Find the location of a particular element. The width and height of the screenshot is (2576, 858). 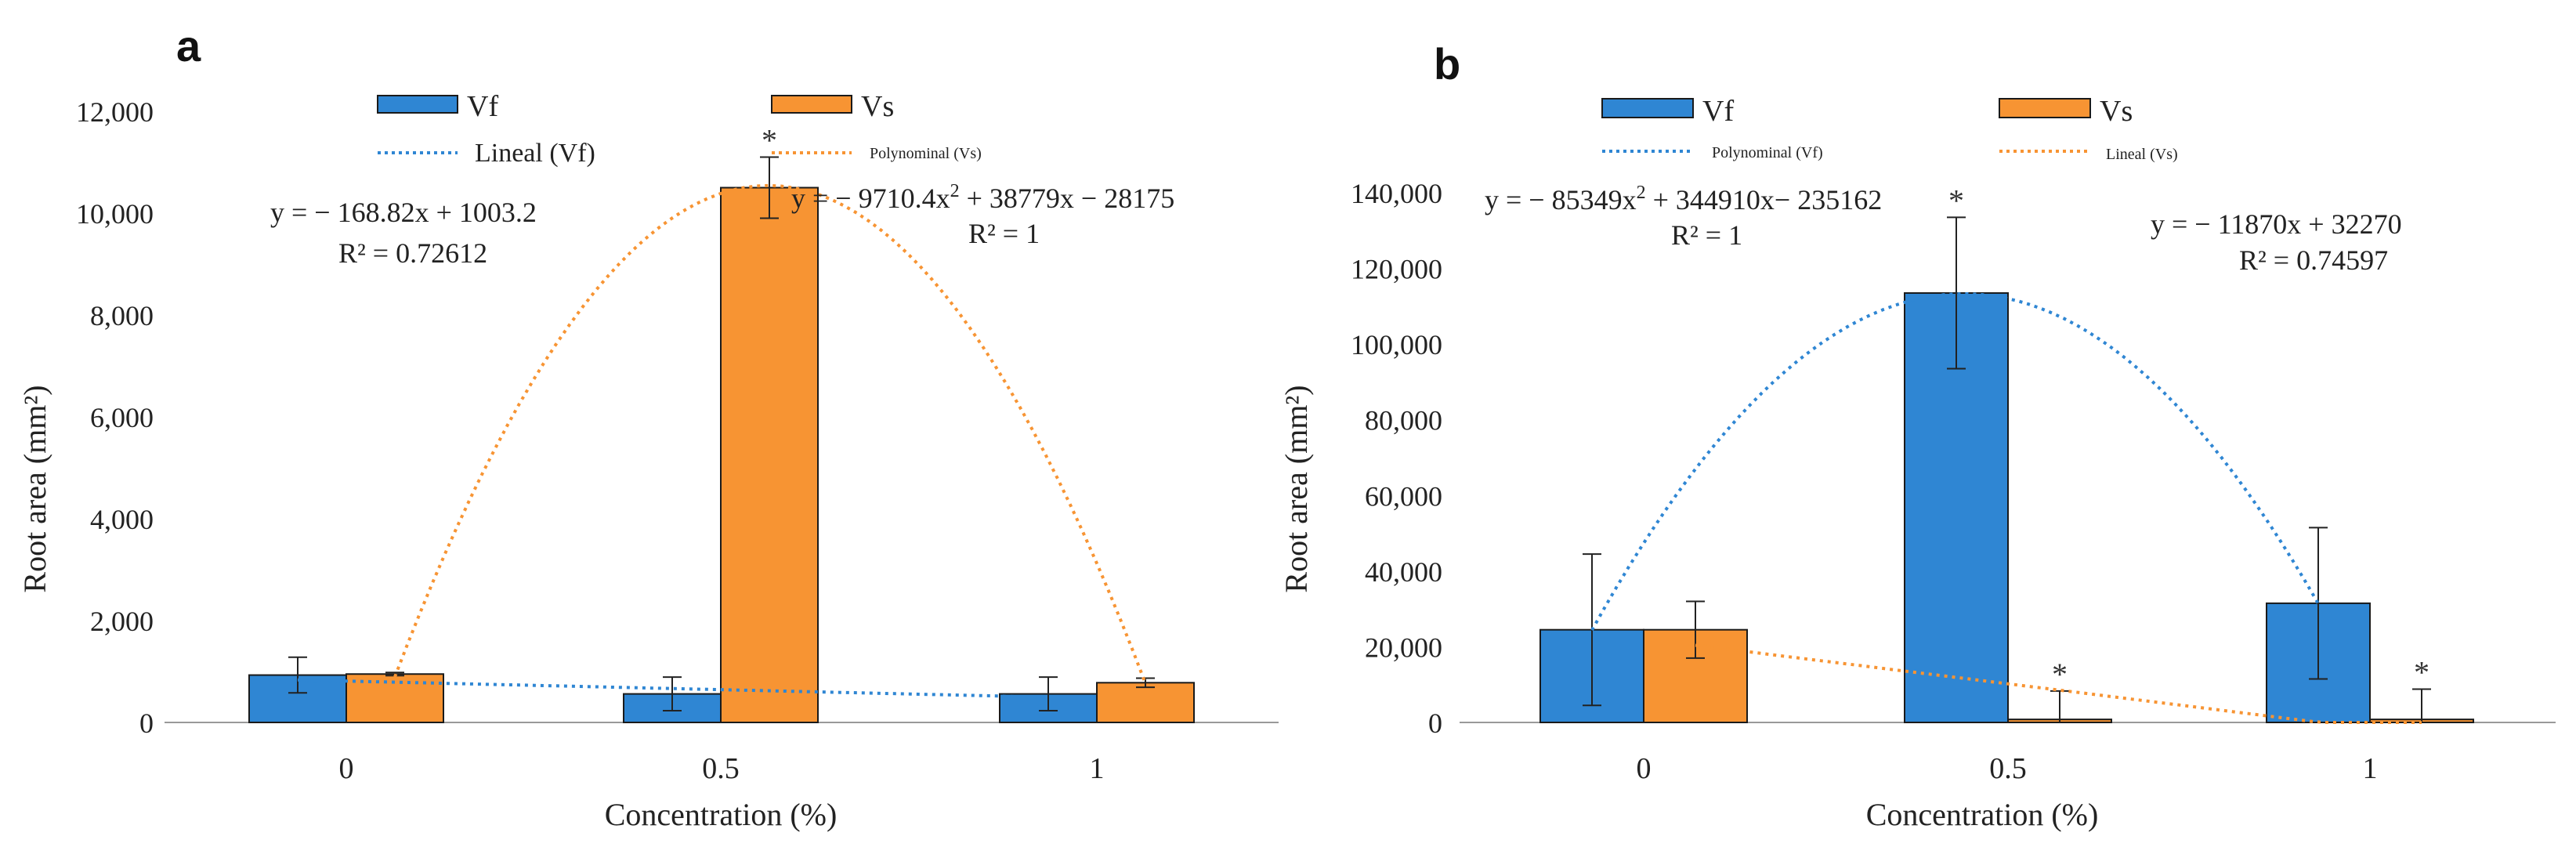

panel-a-legend-trend2-label: Polynominal (Vs) is located at coordinates (926, 153).